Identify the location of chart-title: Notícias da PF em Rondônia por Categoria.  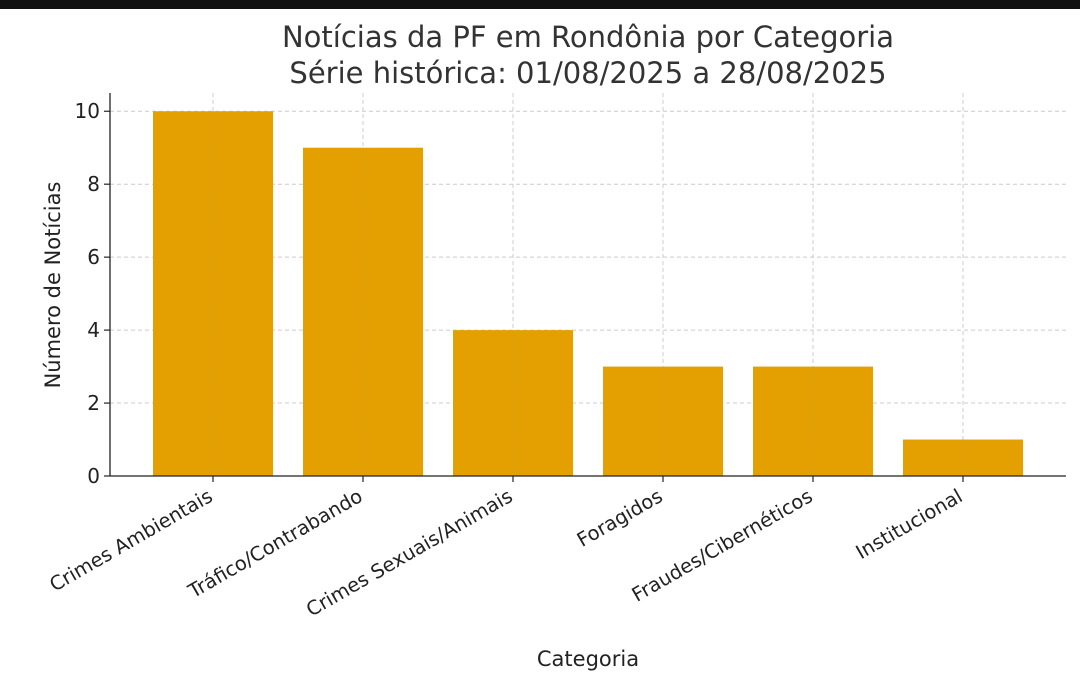
(588, 37).